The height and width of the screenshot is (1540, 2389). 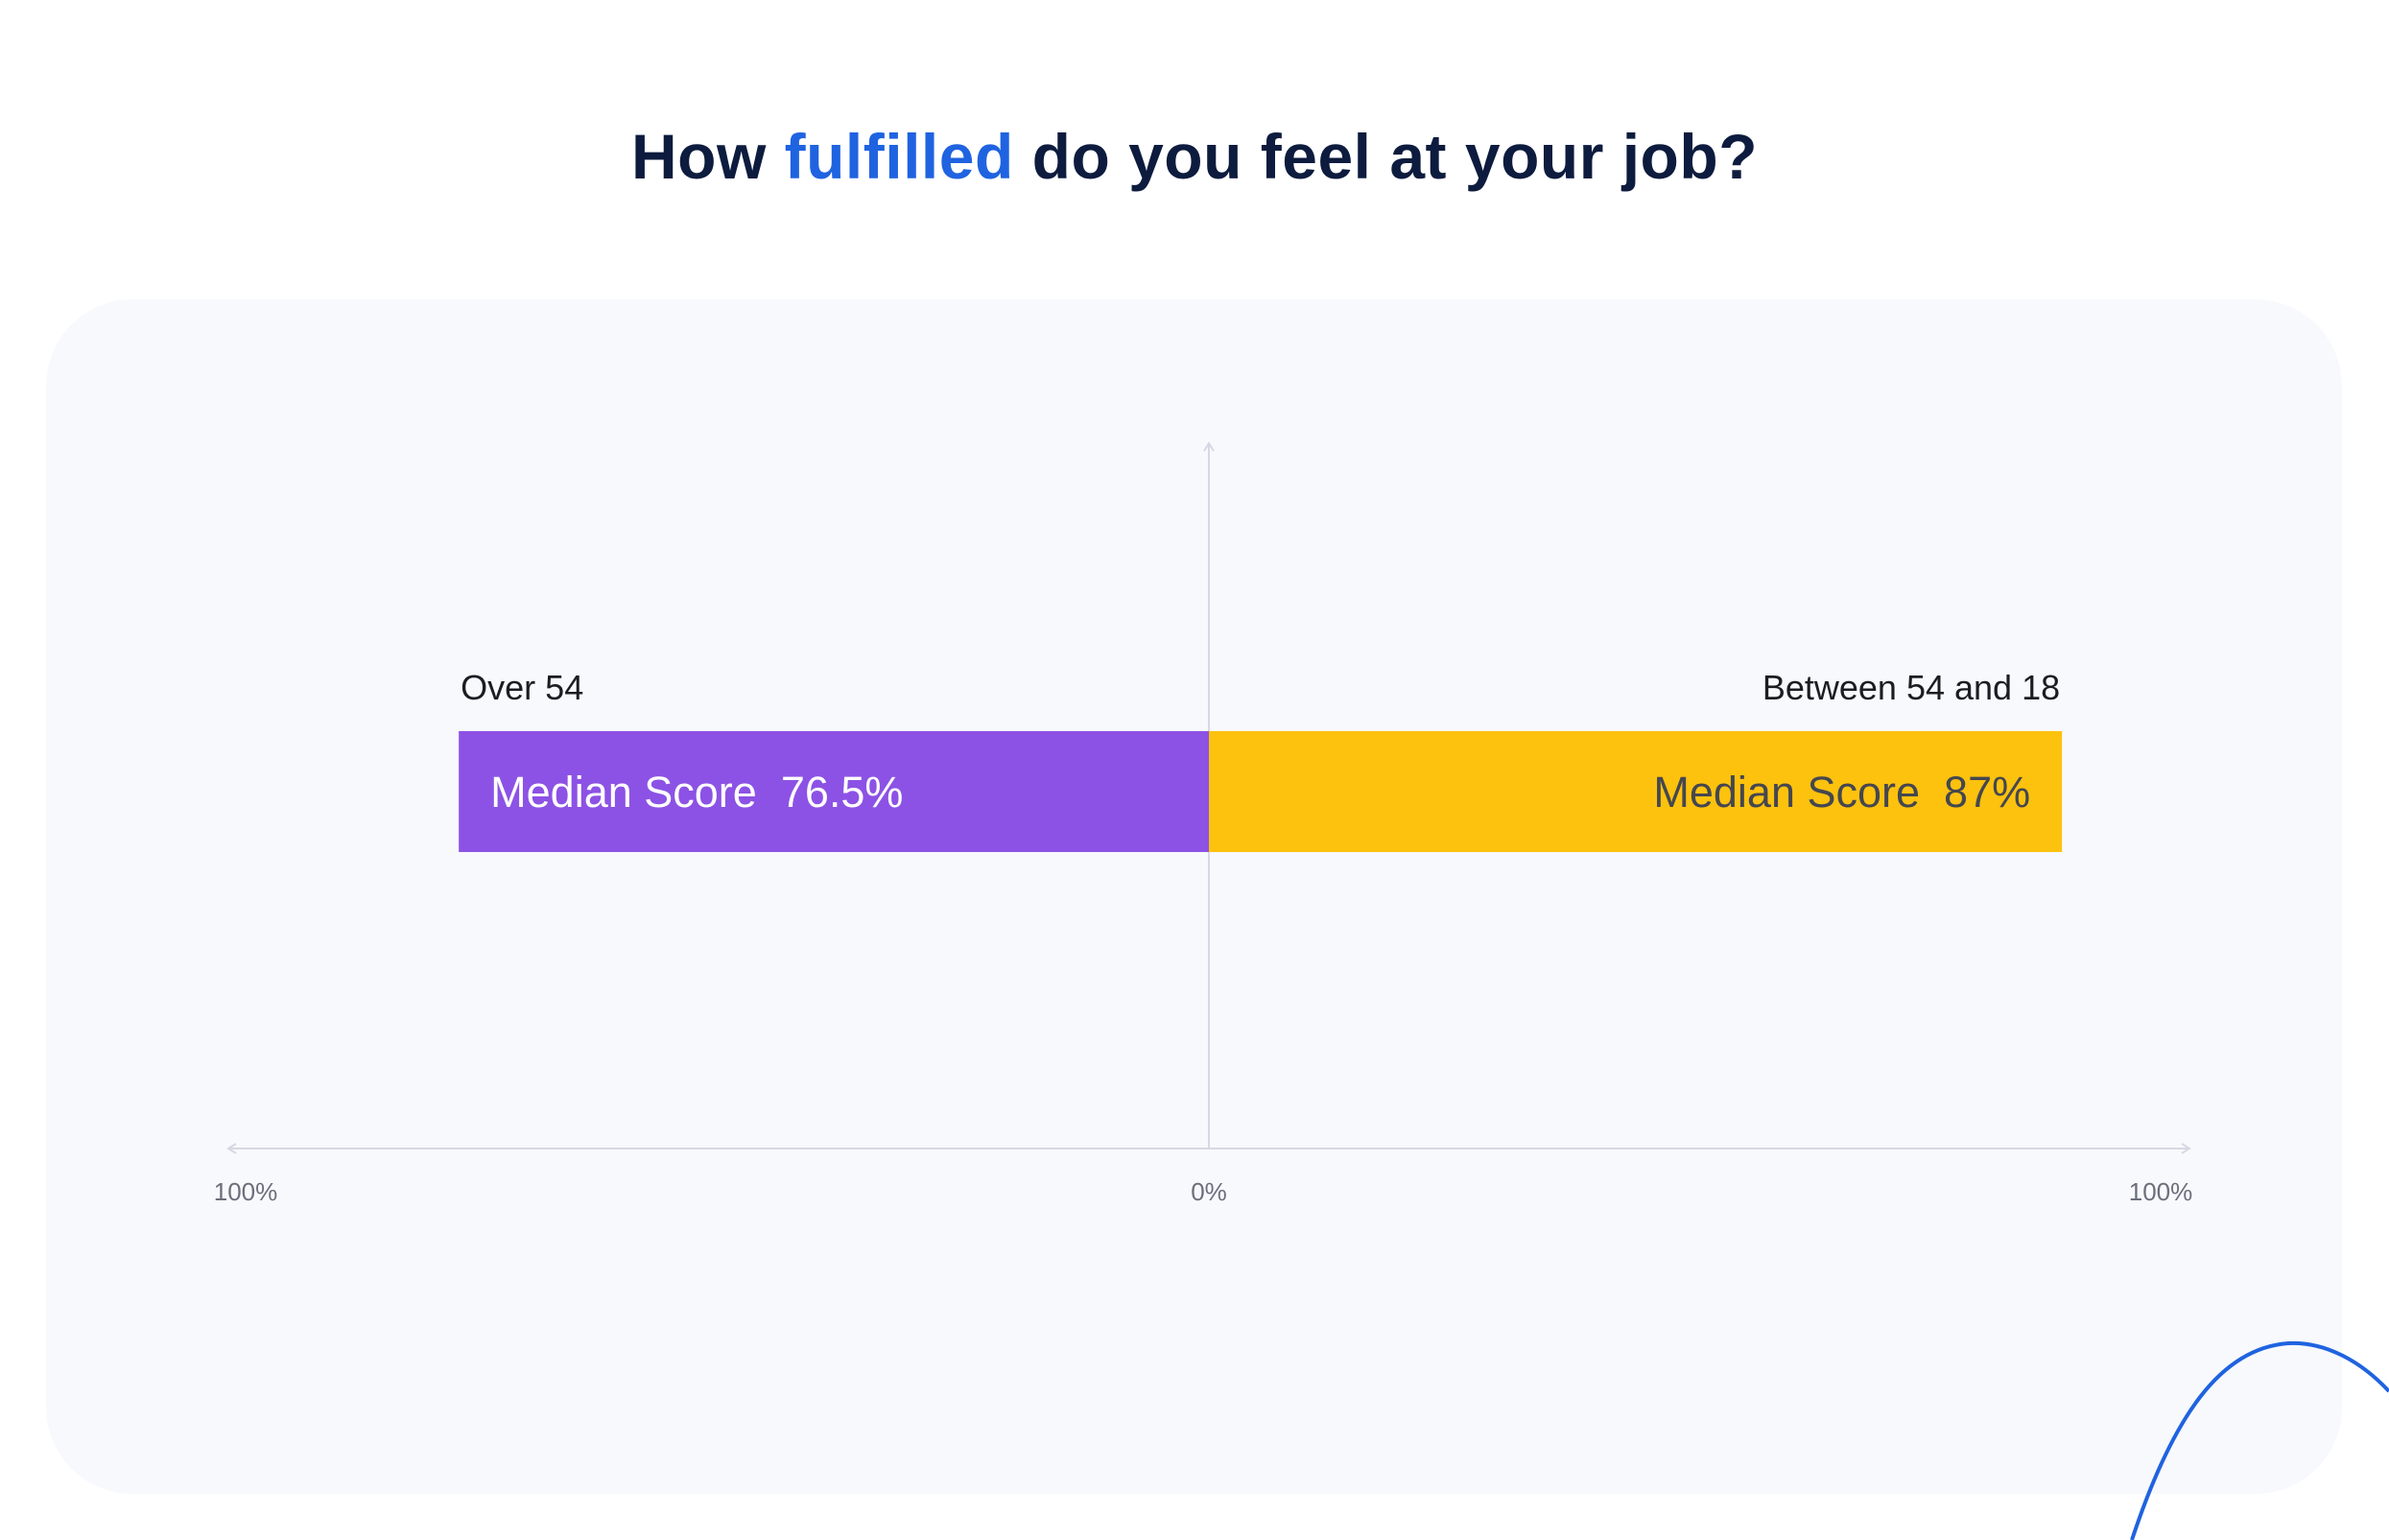 I want to click on title-highlight: fulfilled, so click(x=899, y=156).